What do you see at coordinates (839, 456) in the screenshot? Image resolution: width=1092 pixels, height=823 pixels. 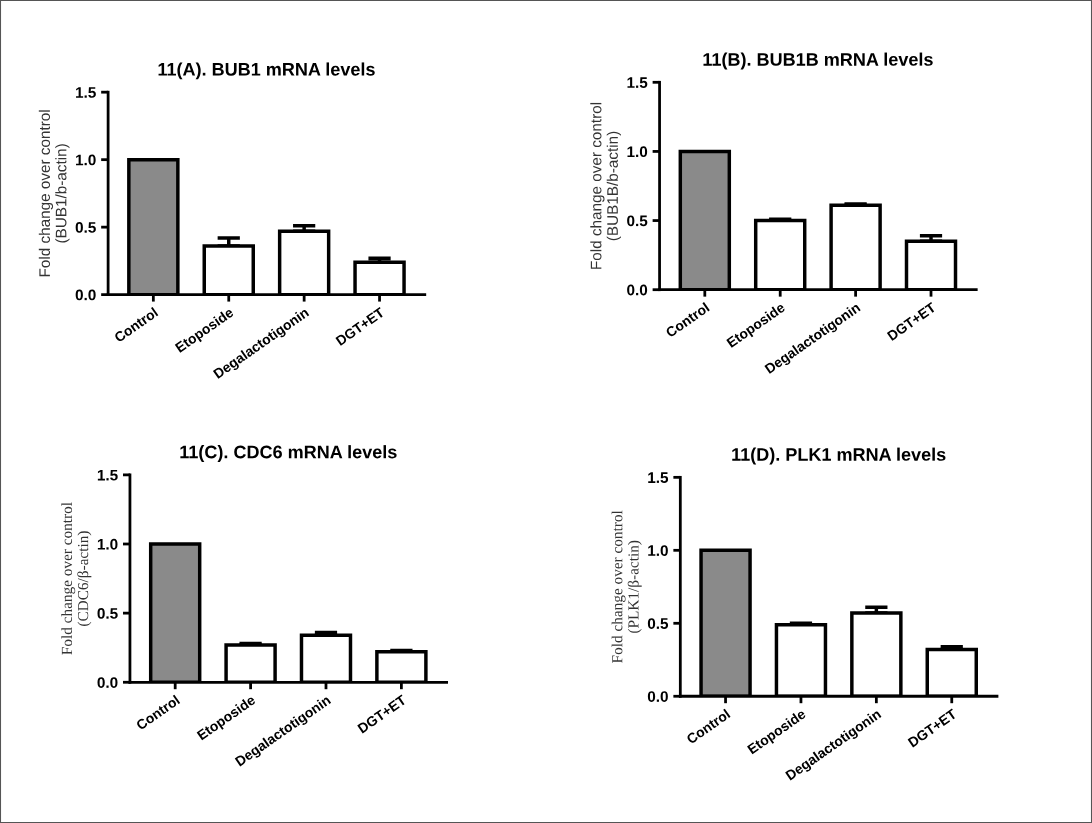 I see `chart-title: 11(D). PLK1 mRNA levels` at bounding box center [839, 456].